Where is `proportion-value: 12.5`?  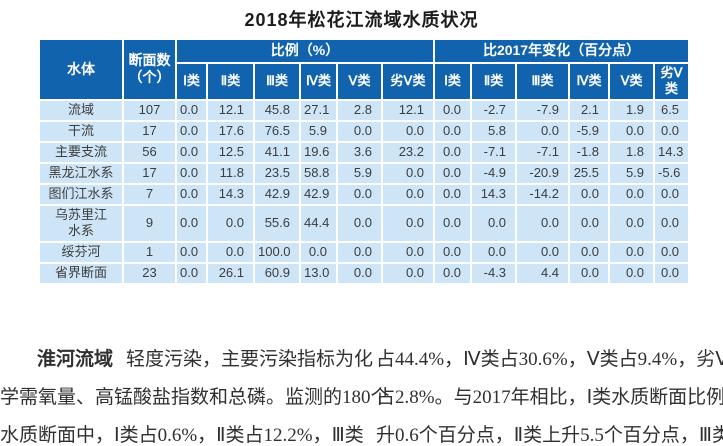 proportion-value: 12.5 is located at coordinates (230, 152).